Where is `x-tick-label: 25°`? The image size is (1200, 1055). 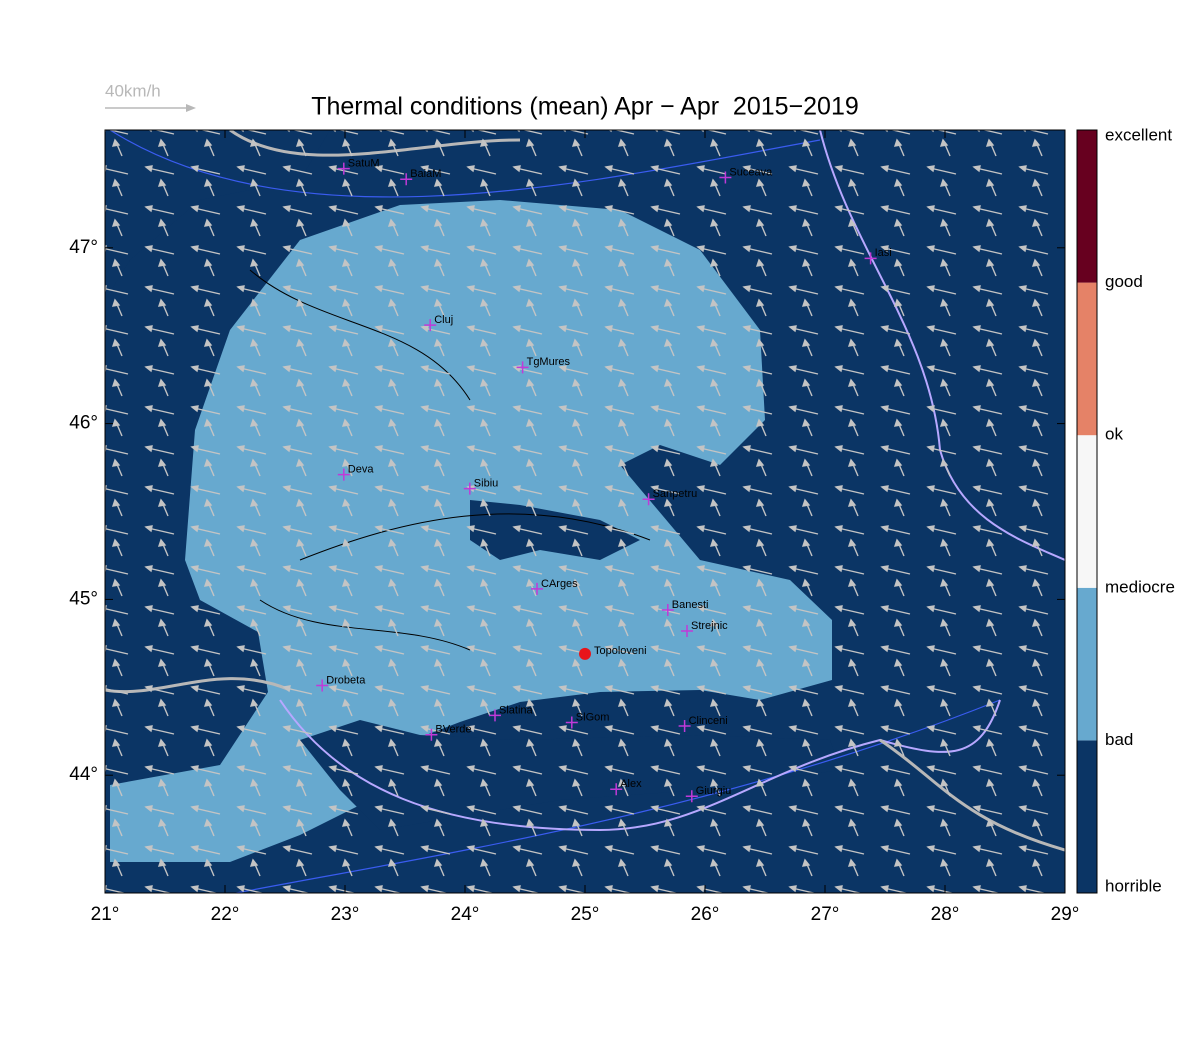
x-tick-label: 25° is located at coordinates (585, 914).